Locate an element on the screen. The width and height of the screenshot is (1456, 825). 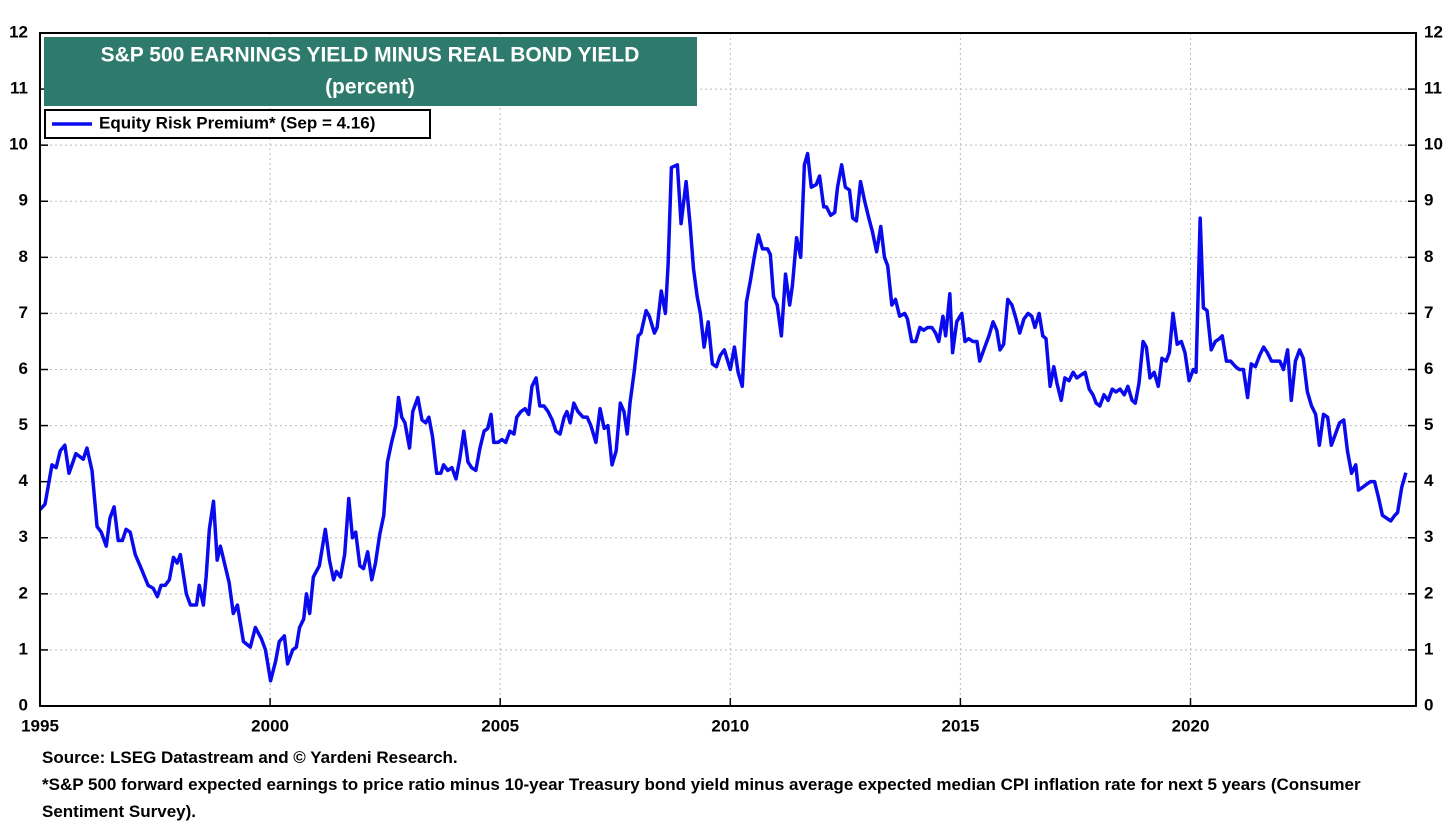
y2-tick-label: 6 is located at coordinates (1428, 368).